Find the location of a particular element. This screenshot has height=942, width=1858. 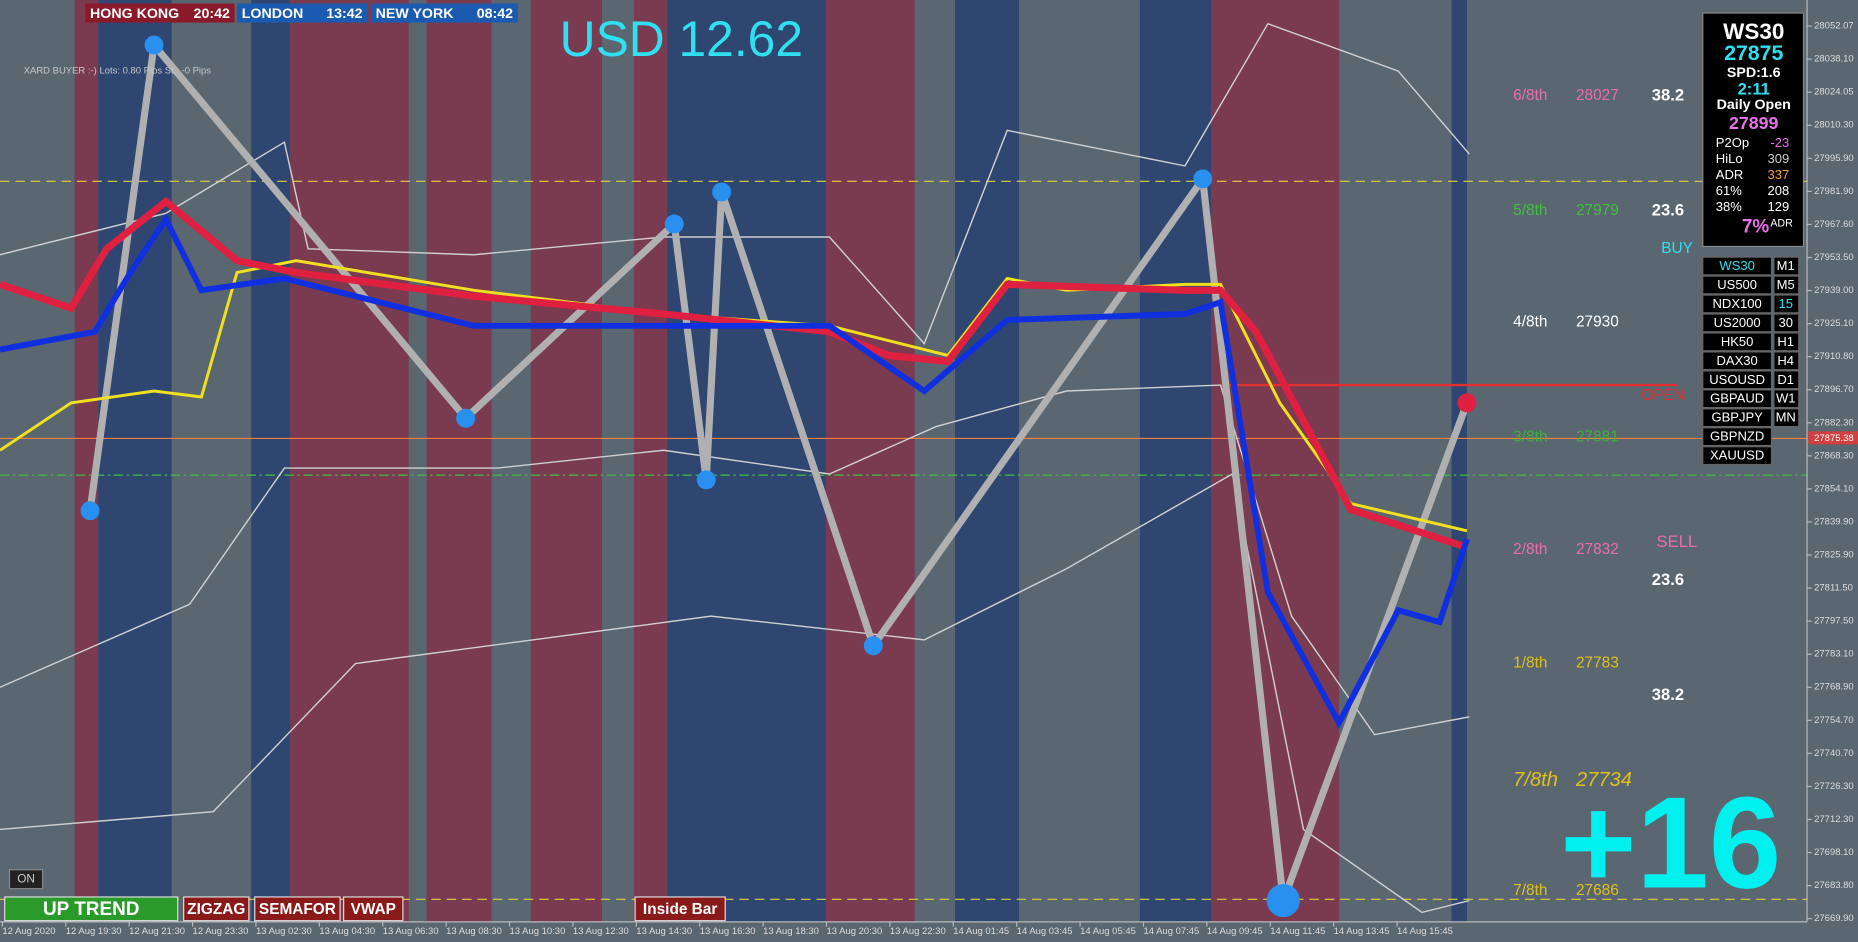

toolbar-button-label: SEMAFOR is located at coordinates (297, 909).